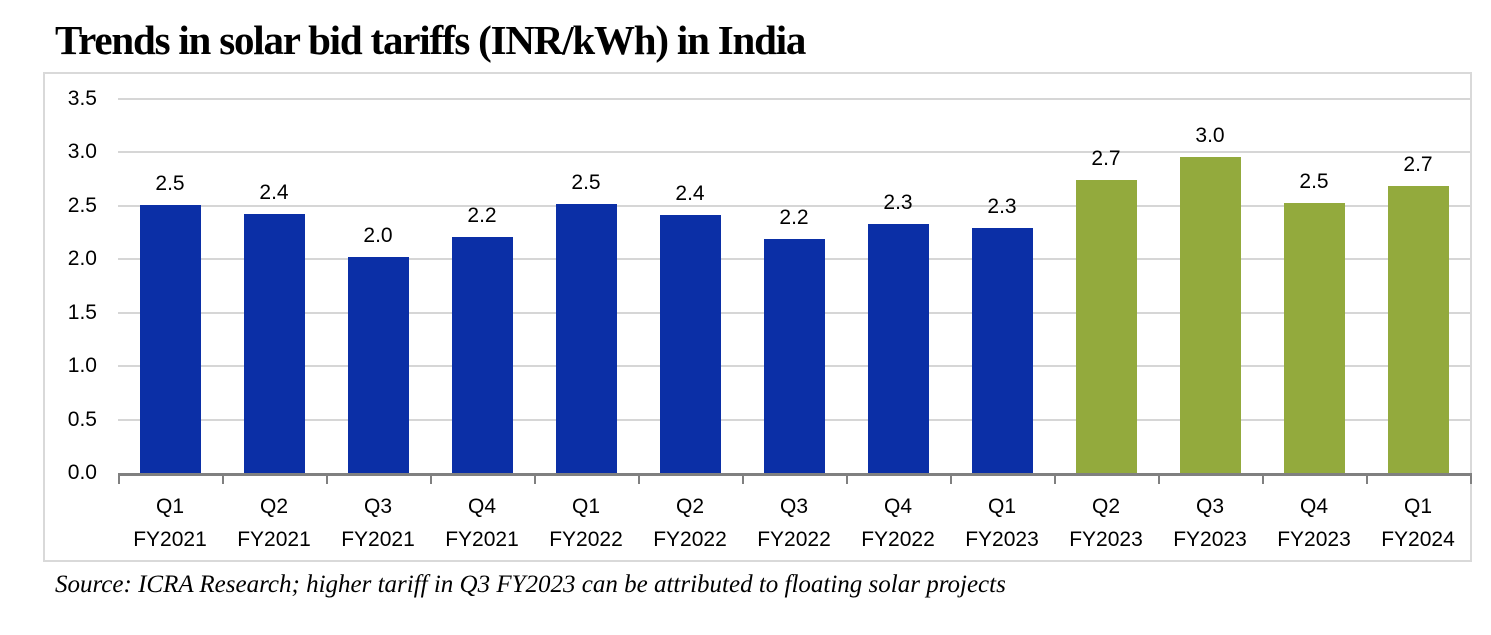 The image size is (1491, 635). Describe the element at coordinates (1314, 338) in the screenshot. I see `bar-q4-fy2023` at that location.